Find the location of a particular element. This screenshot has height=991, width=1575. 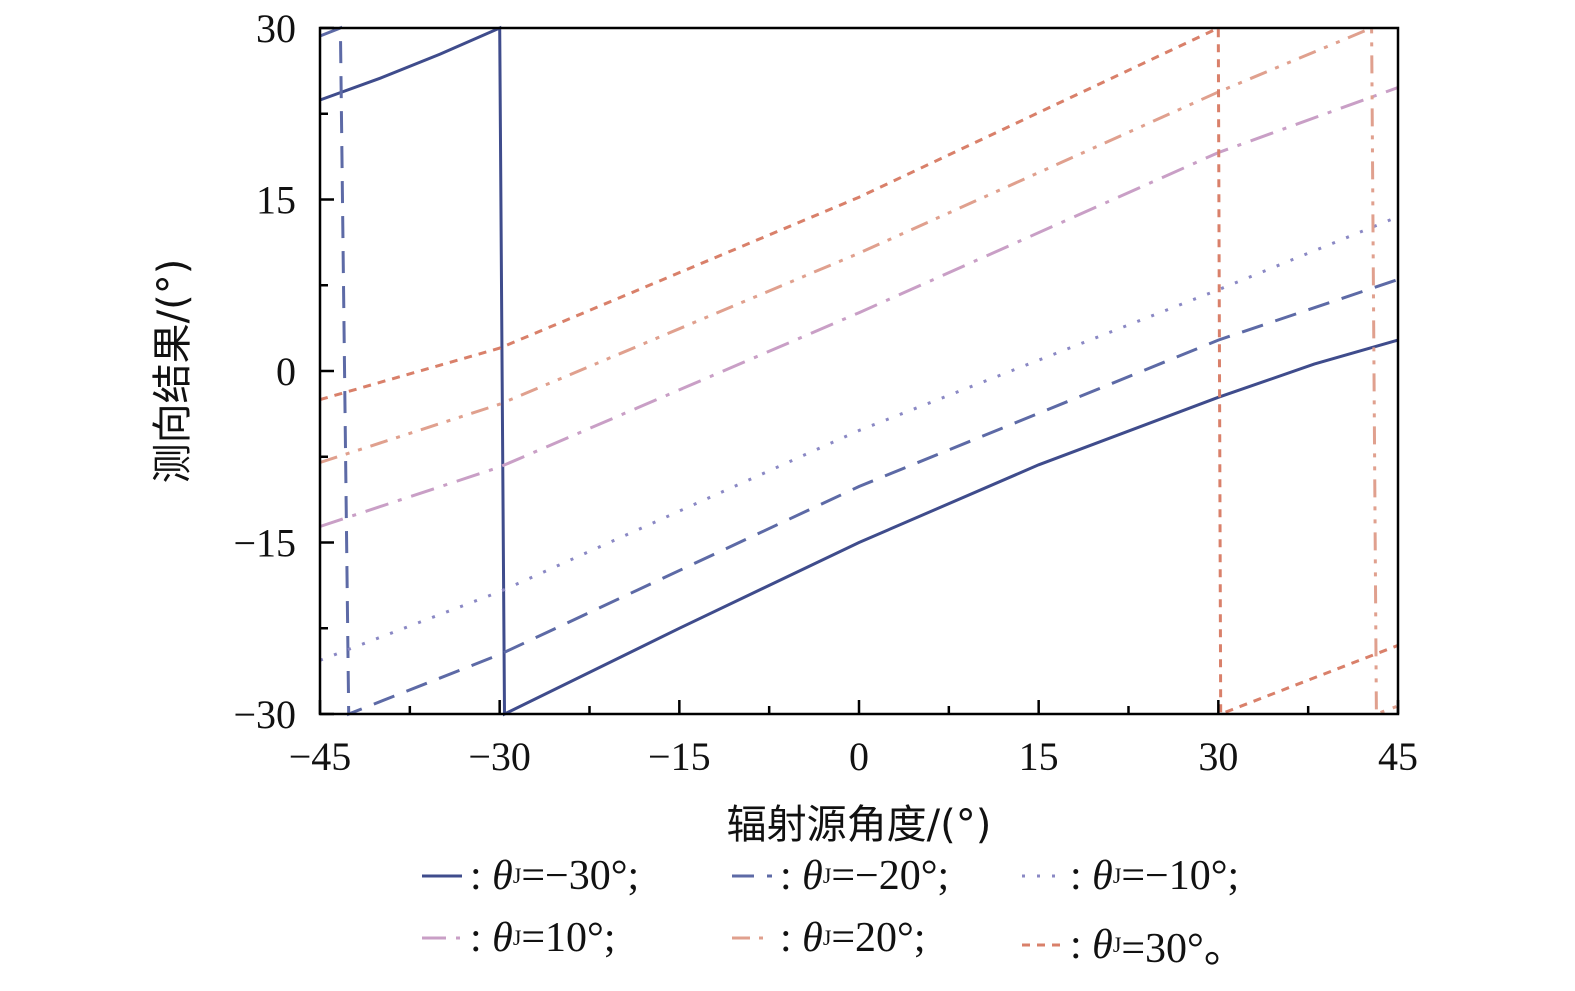

legend-suffix: =10°; is located at coordinates (568, 938).